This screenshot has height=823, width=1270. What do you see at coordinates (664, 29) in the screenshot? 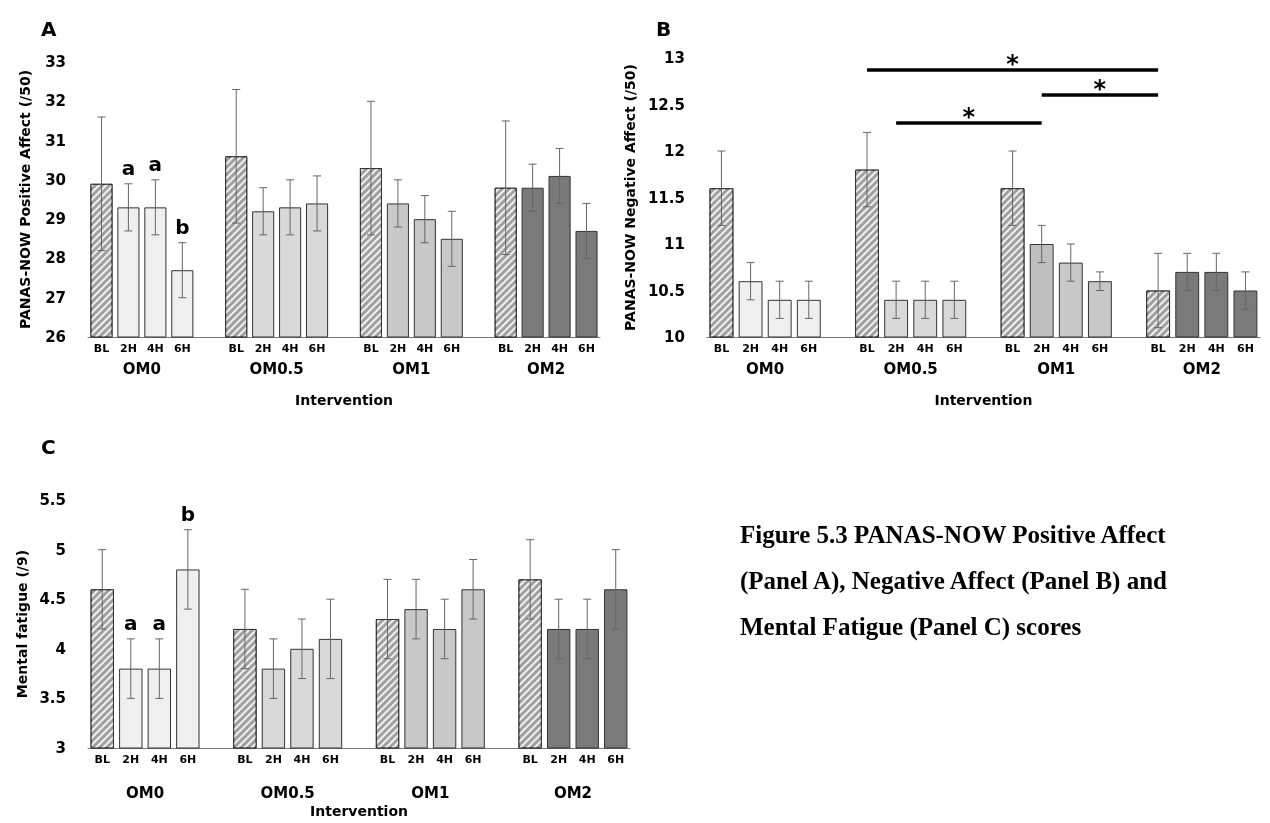
I see `chart-title: B` at bounding box center [664, 29].